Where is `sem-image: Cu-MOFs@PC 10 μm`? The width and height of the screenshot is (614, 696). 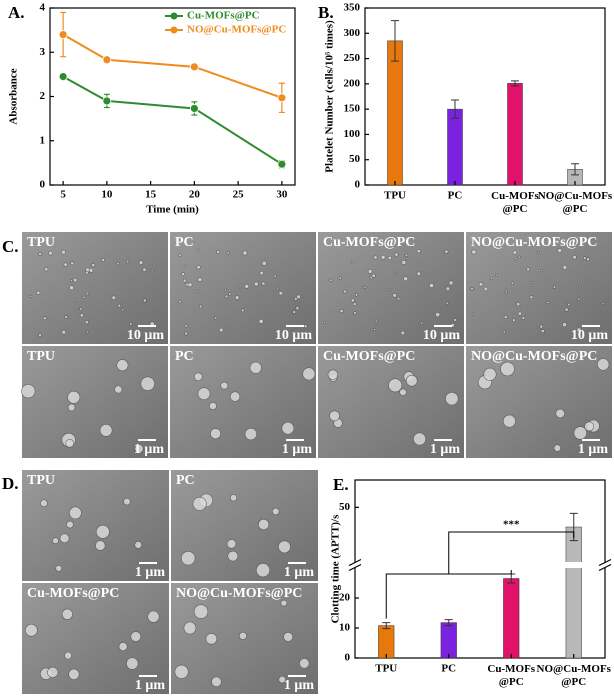 sem-image: Cu-MOFs@PC 10 μm is located at coordinates (391, 288).